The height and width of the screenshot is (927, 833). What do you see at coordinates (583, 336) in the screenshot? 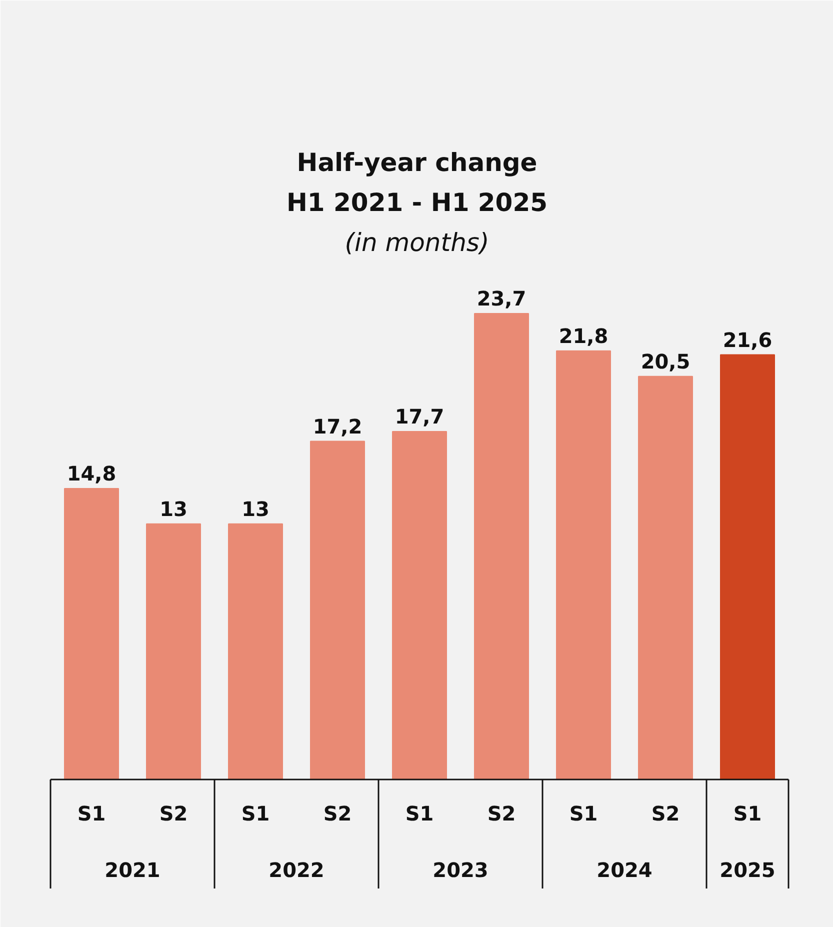
I see `data-label: 21,8` at bounding box center [583, 336].